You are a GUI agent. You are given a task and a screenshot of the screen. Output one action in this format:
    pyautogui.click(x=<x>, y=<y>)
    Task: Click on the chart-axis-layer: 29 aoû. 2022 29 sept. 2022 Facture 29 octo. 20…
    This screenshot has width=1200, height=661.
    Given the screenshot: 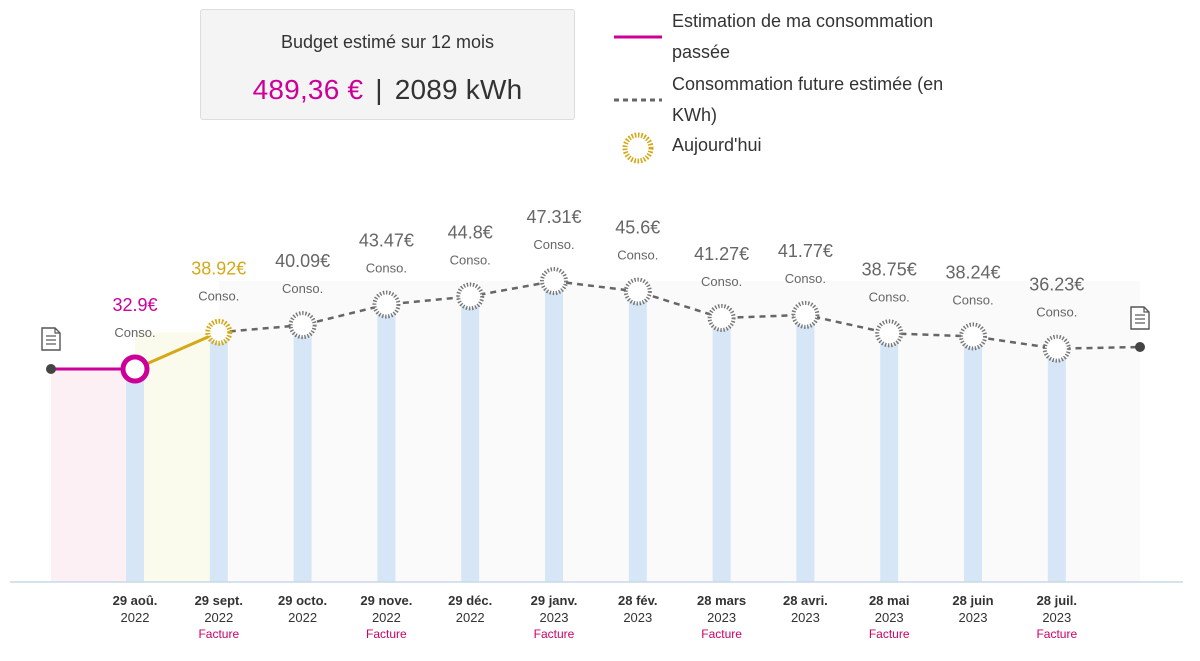 What is the action you would take?
    pyautogui.click(x=595, y=617)
    